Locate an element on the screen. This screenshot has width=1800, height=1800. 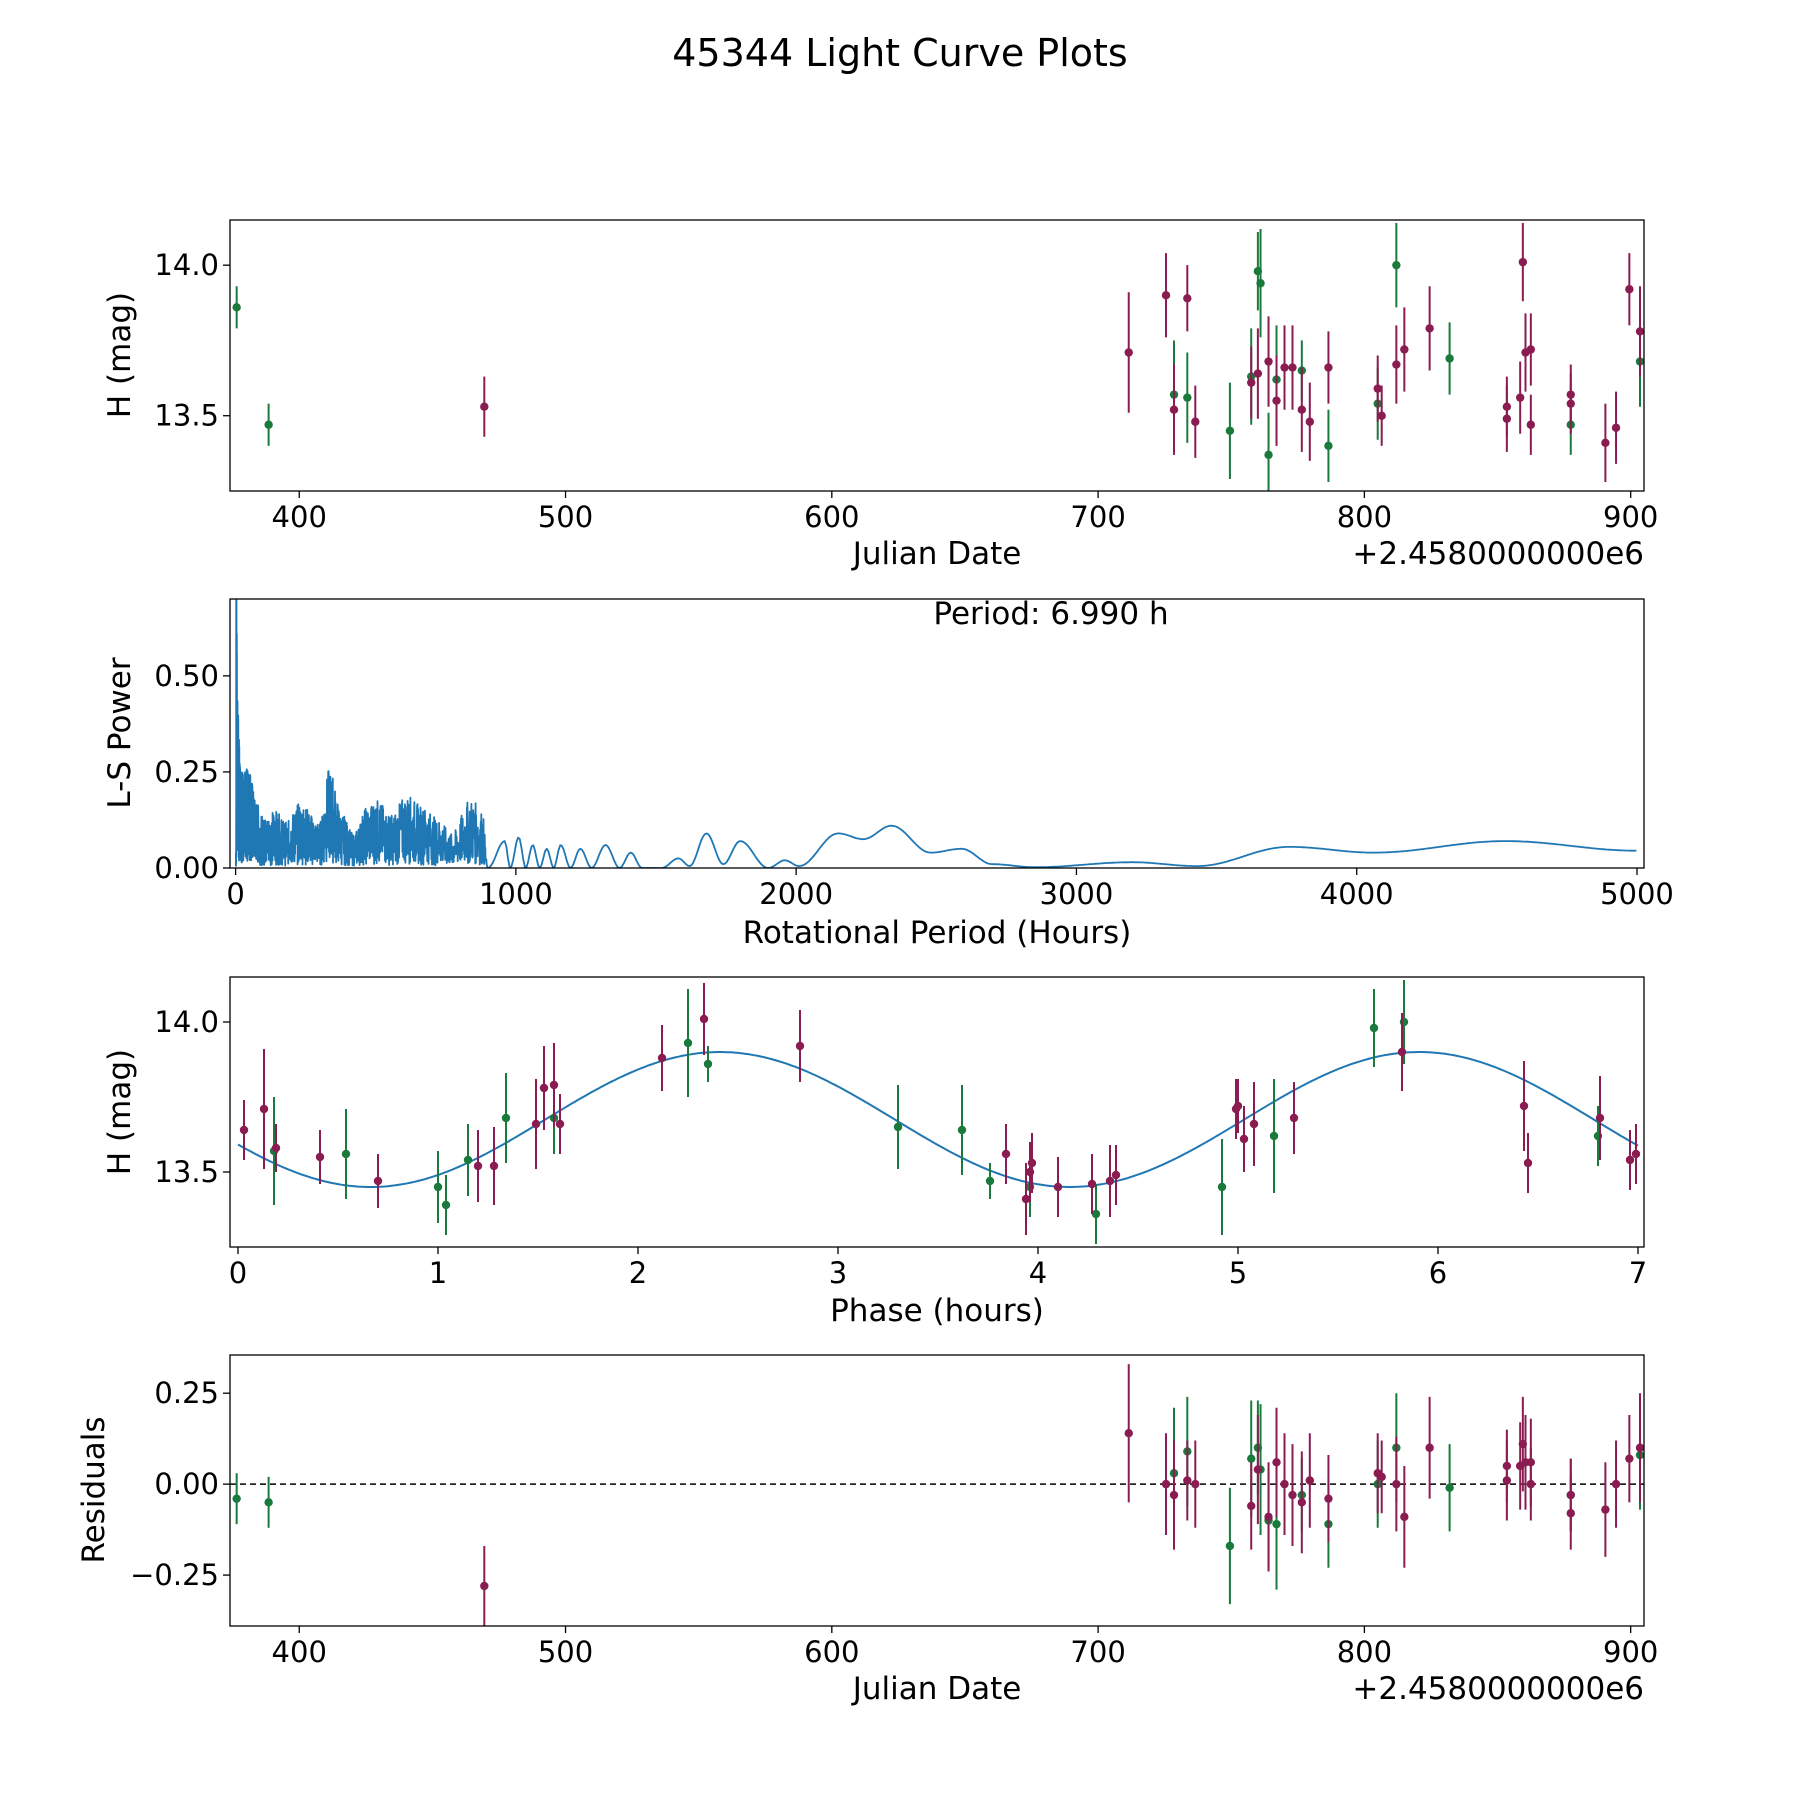
lc-plot-area is located at coordinates (938, 357).